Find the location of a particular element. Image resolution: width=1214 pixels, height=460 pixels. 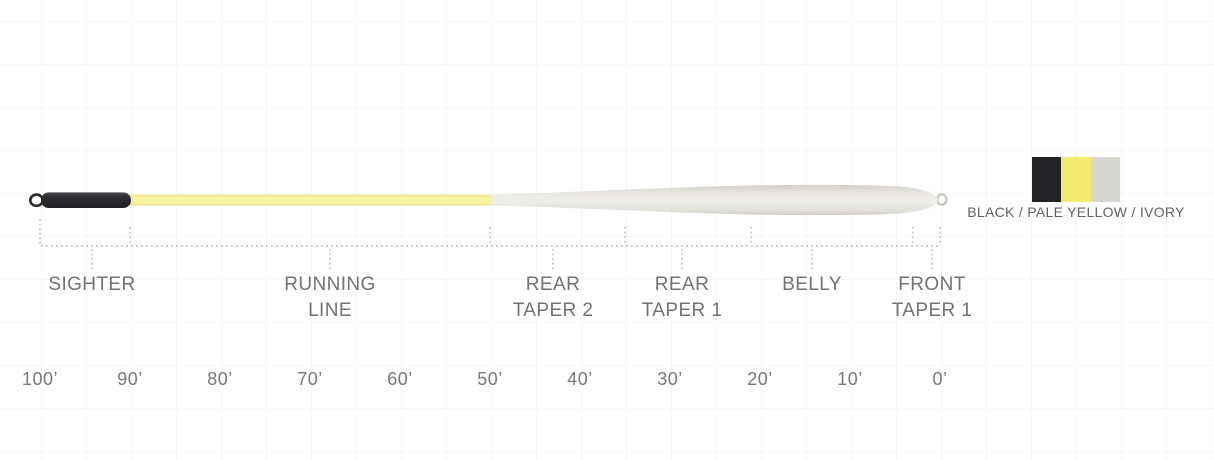

legend-label: BLACK / PALE YELLOW / IVORY is located at coordinates (1076, 212).